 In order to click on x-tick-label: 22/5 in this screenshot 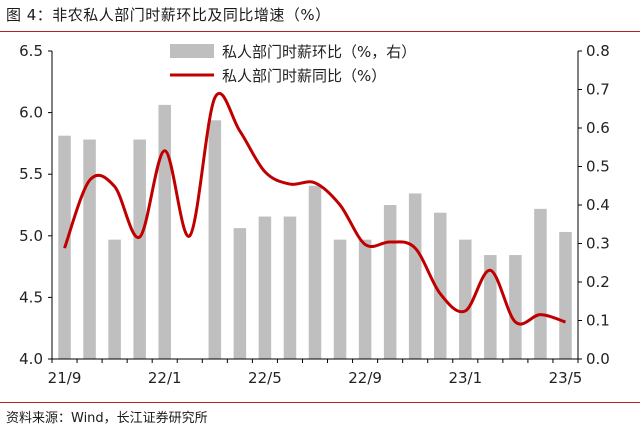, I will do `click(265, 378)`.